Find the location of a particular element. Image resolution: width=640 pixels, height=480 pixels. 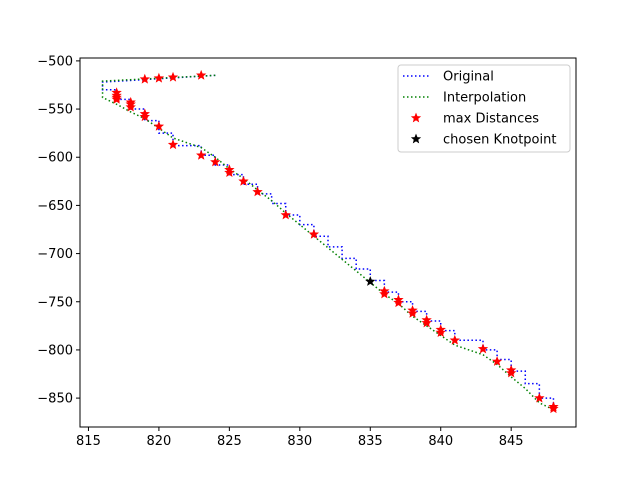

legend-box is located at coordinates (484, 108).